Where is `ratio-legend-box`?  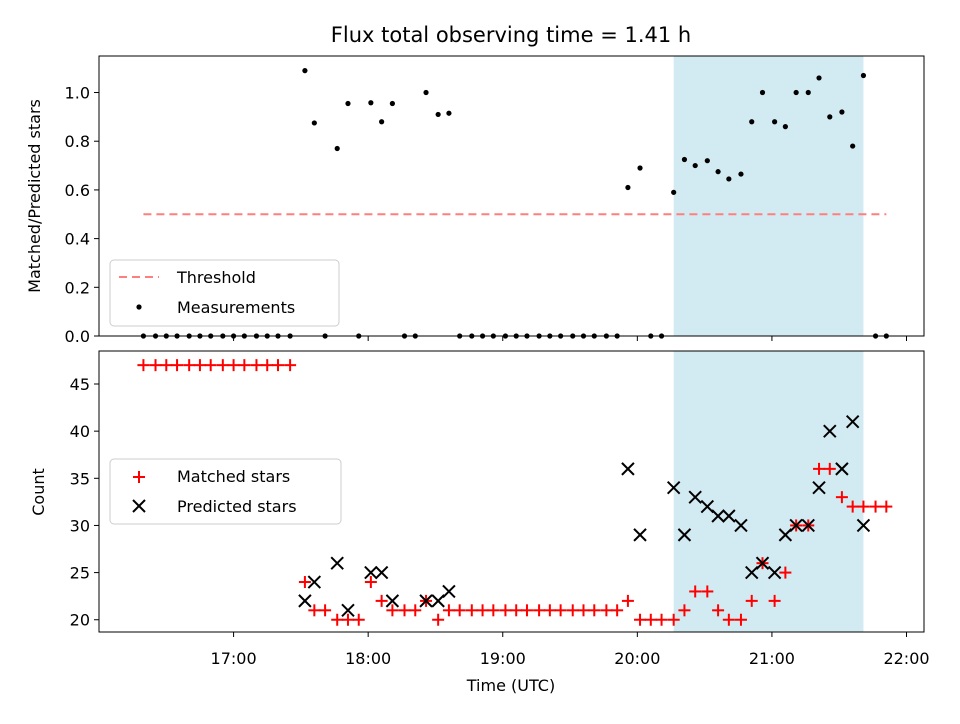
ratio-legend-box is located at coordinates (224, 293).